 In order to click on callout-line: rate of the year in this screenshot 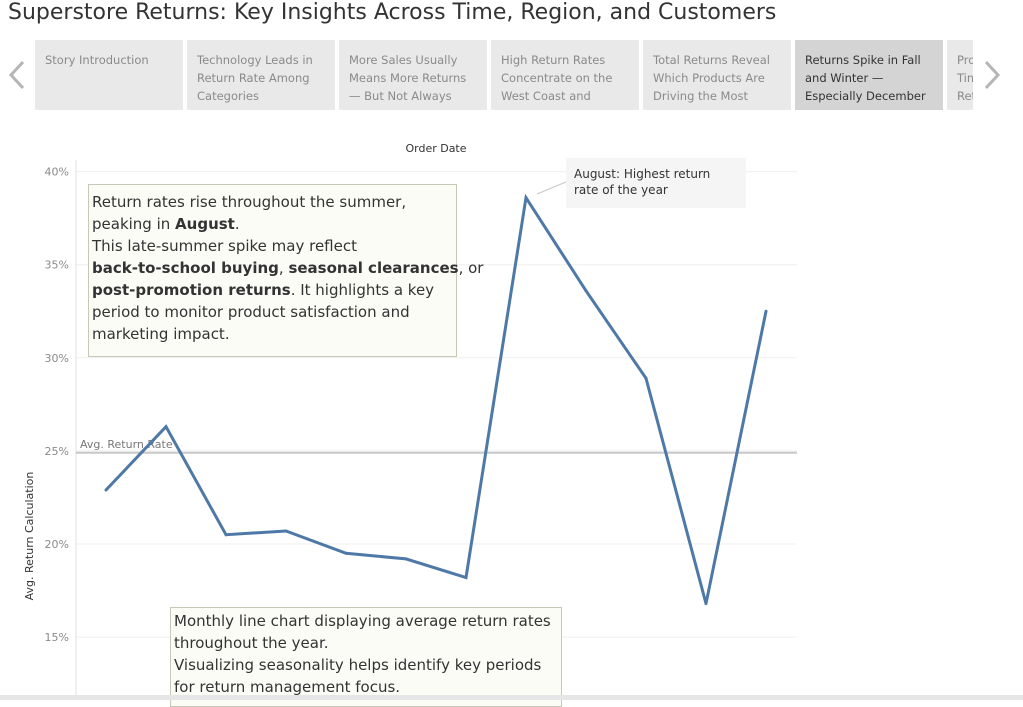, I will do `click(621, 190)`.